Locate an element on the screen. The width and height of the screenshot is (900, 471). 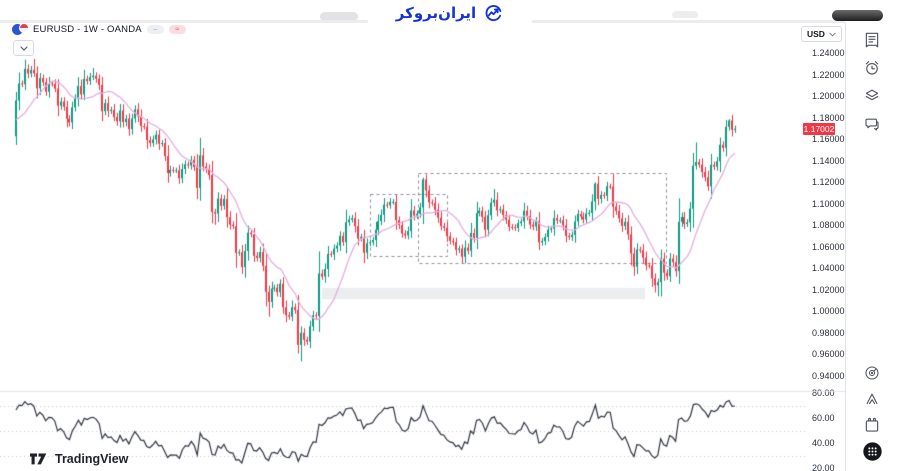
watchlist-button is located at coordinates (872, 40).